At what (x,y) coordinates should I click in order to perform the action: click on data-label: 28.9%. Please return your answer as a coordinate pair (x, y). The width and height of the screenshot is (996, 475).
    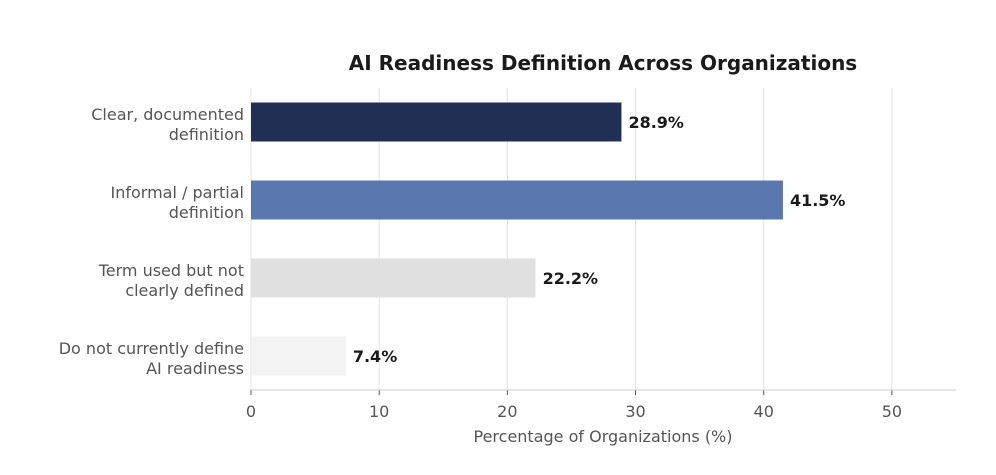
    Looking at the image, I should click on (656, 122).